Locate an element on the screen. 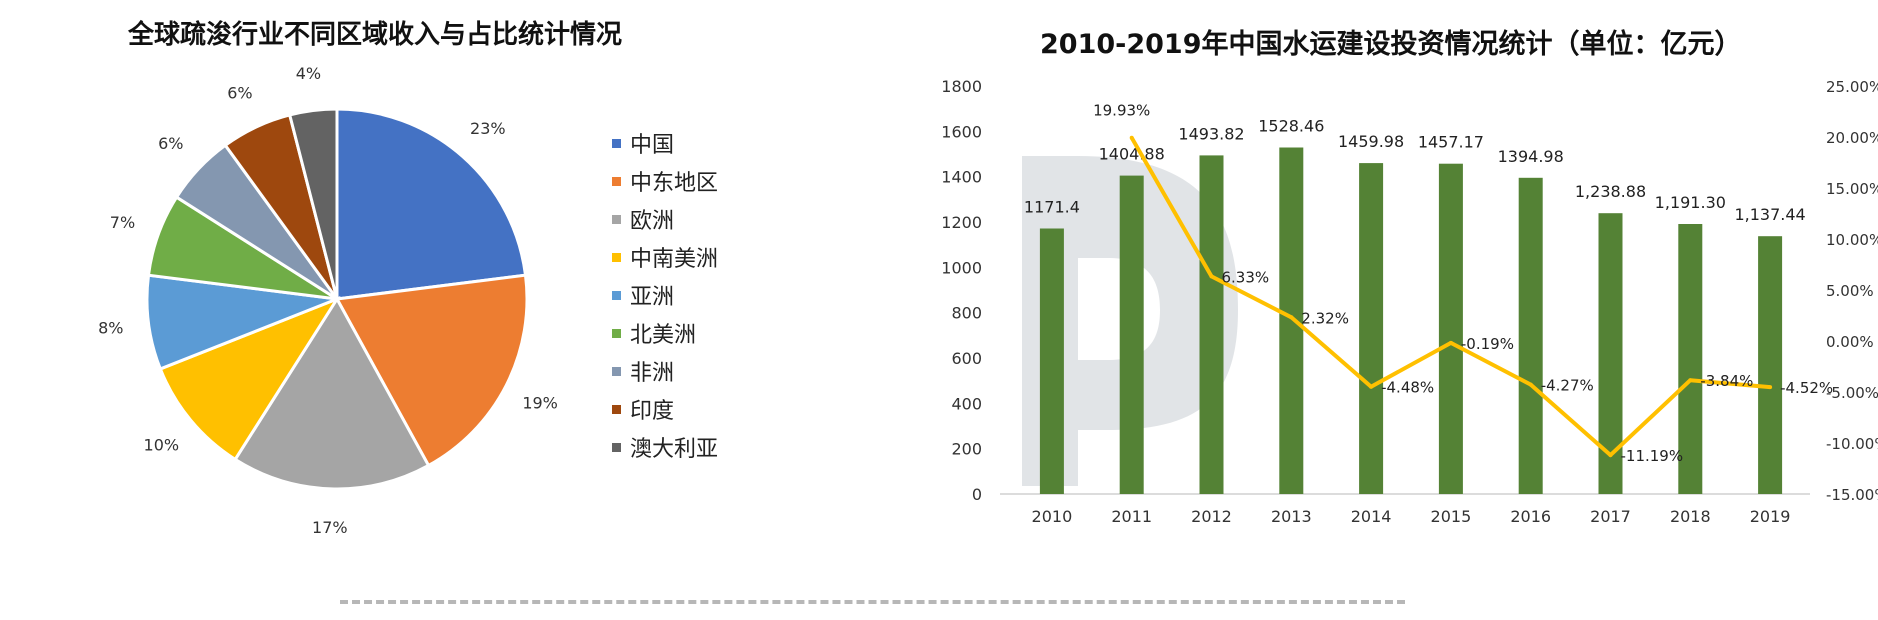 The image size is (1878, 620). bar-value-label: 1171.4 is located at coordinates (1052, 207).